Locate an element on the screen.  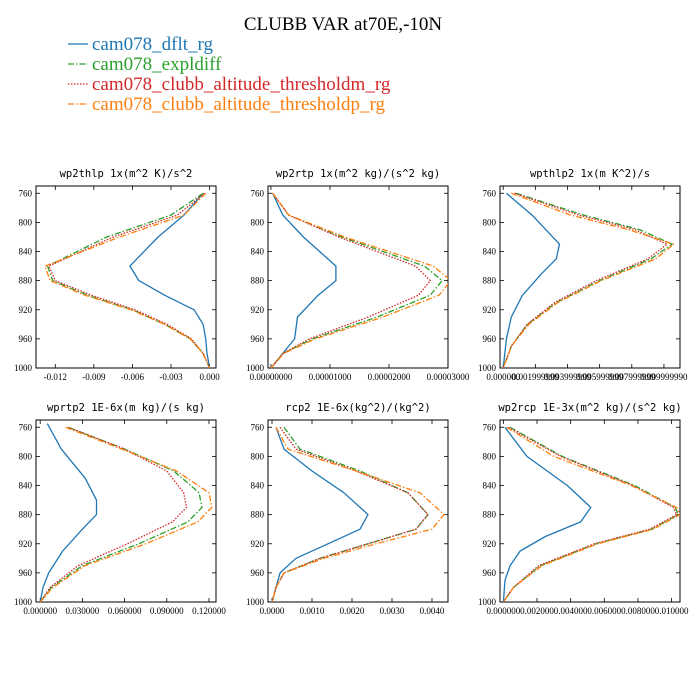
x-tick-label: 0.003999999 is located at coordinates (568, 377).